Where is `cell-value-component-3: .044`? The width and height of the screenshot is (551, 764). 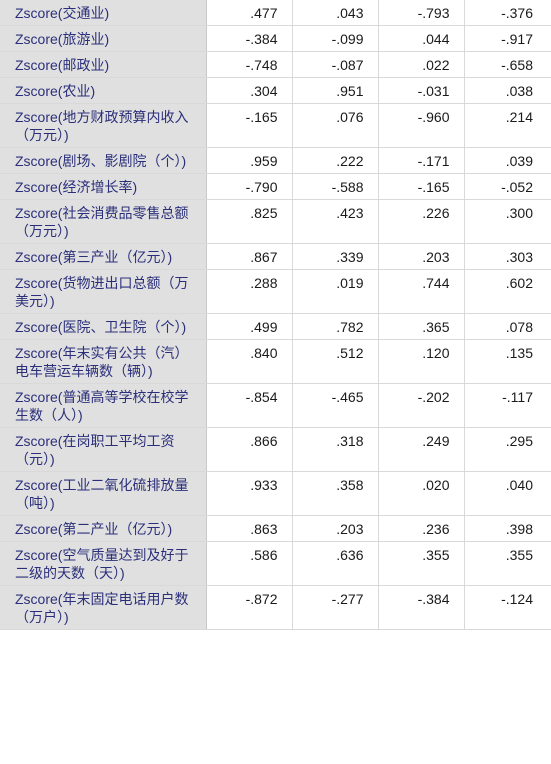
cell-value-component-3: .044 is located at coordinates (421, 38).